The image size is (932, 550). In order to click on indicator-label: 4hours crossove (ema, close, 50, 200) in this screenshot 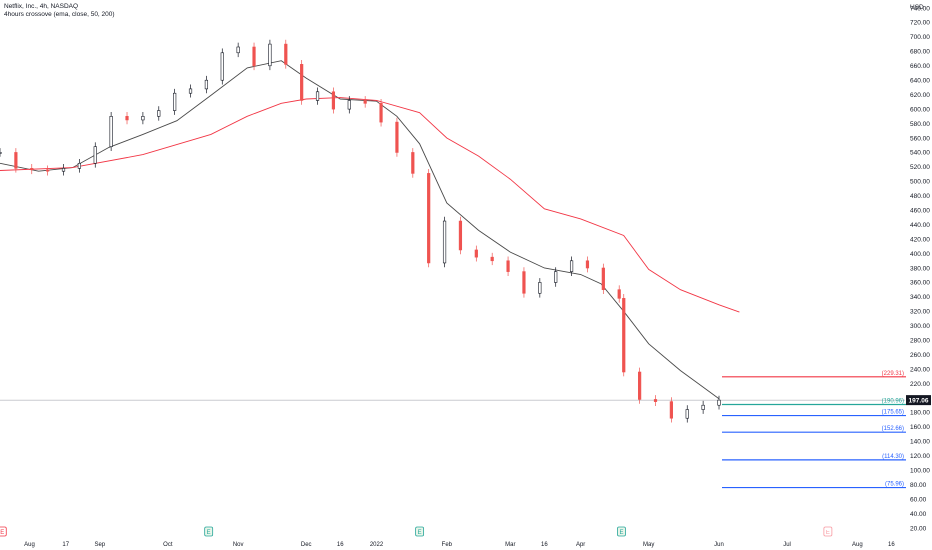, I will do `click(59, 14)`.